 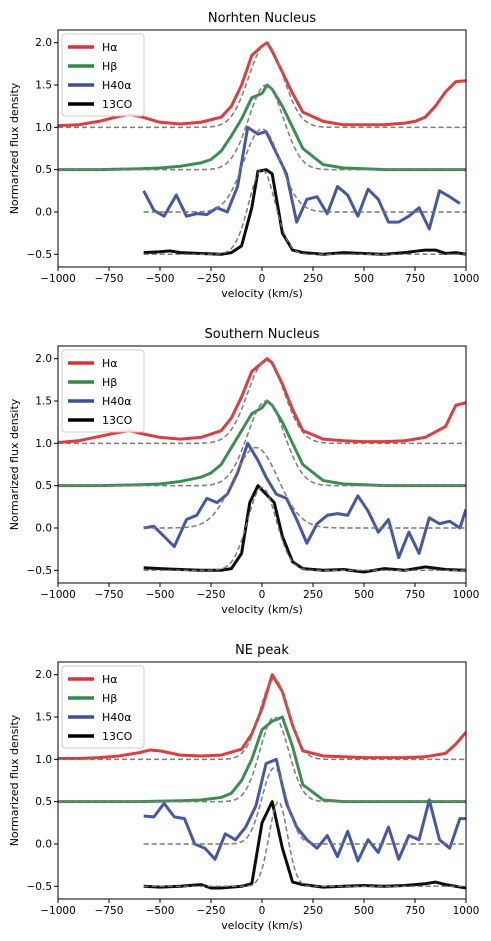 I want to click on panel-title: Southern Nucleus, so click(x=261, y=334).